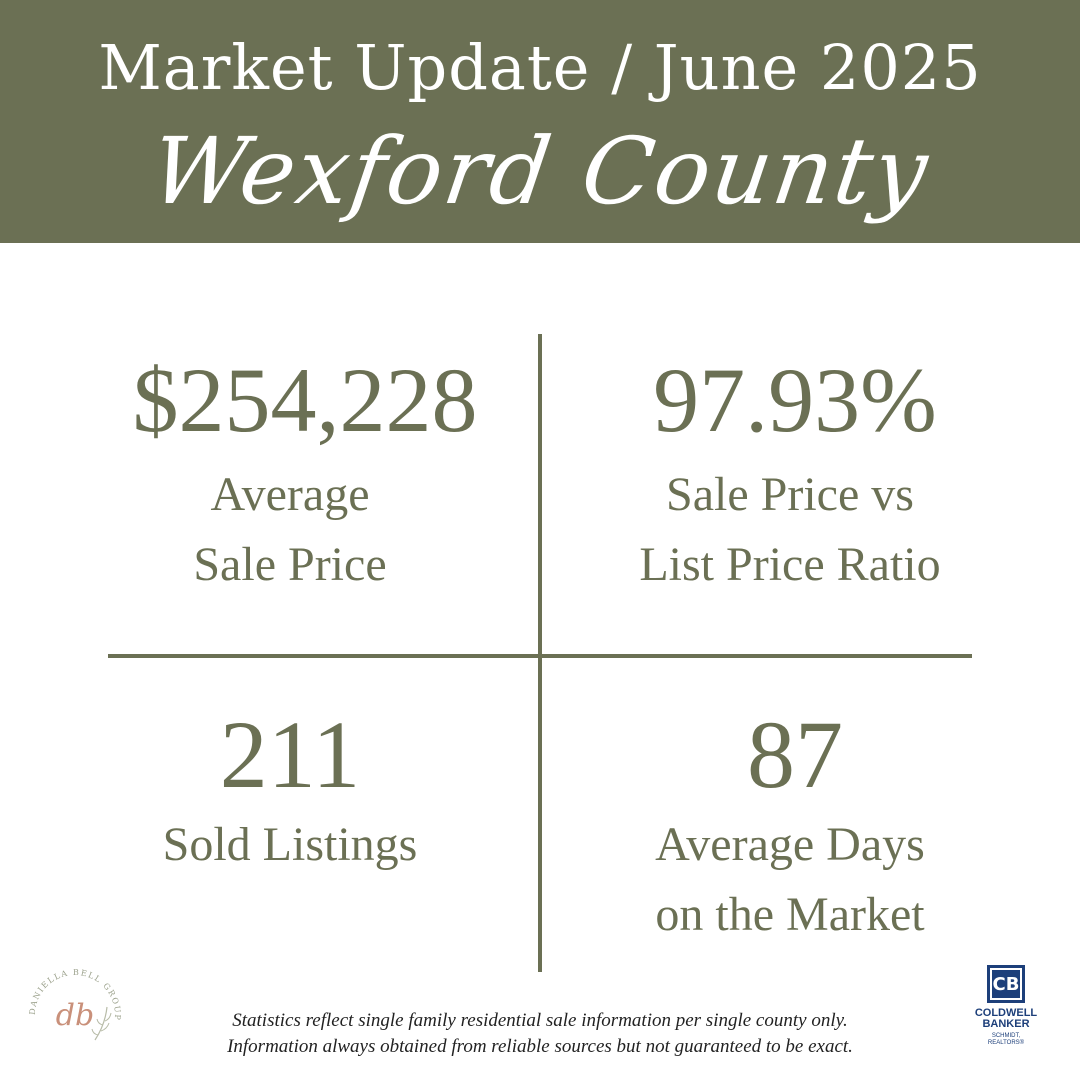 The image size is (1080, 1080). Describe the element at coordinates (790, 530) in the screenshot. I see `sale-list-ratio-label: Sale Price vs List Price Ratio` at that location.